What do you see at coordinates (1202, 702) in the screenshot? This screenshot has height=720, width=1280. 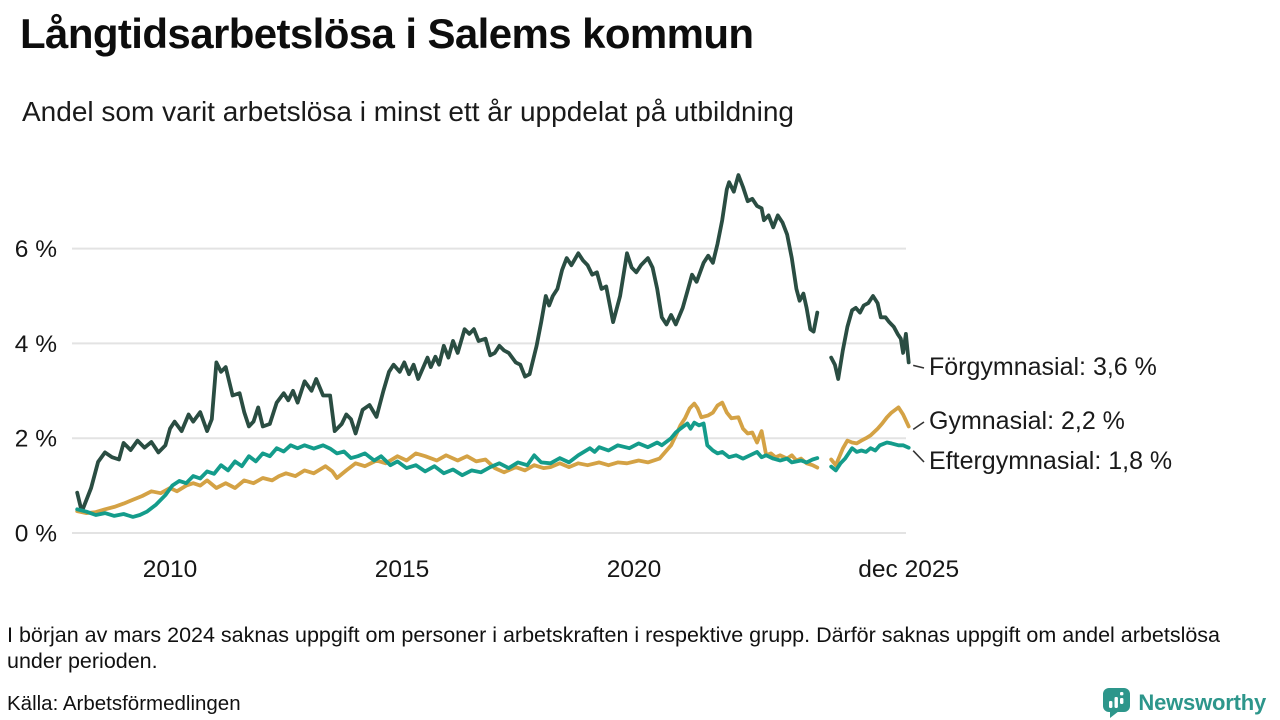 I see `logo-text: Newsworthy` at bounding box center [1202, 702].